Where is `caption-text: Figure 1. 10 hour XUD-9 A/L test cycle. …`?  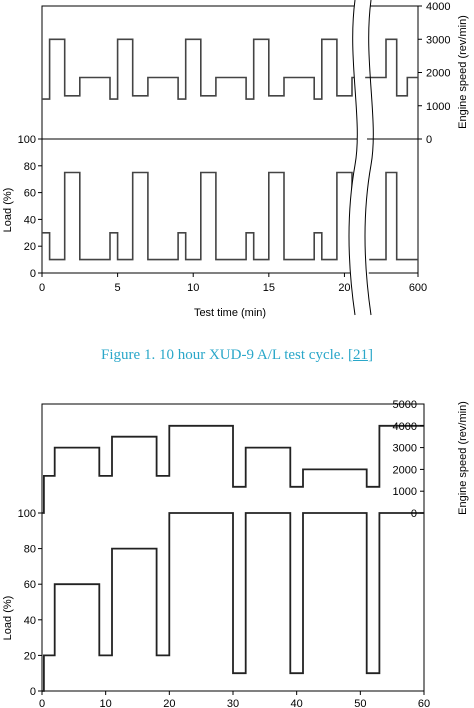
caption-text: Figure 1. 10 hour XUD-9 A/L test cycle. … is located at coordinates (227, 355).